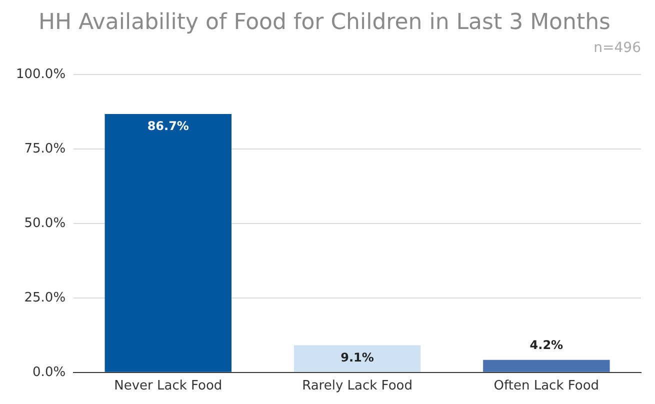 The width and height of the screenshot is (655, 404). Describe the element at coordinates (45, 298) in the screenshot. I see `y-tick-label: 25.0%` at that location.